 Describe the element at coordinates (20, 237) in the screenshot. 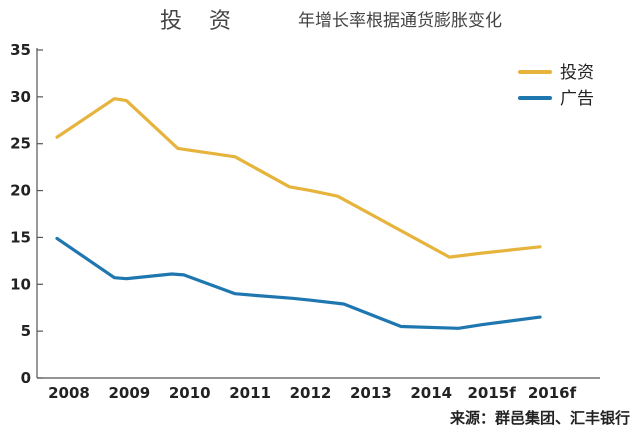

I see `y-tick-label: 15` at that location.